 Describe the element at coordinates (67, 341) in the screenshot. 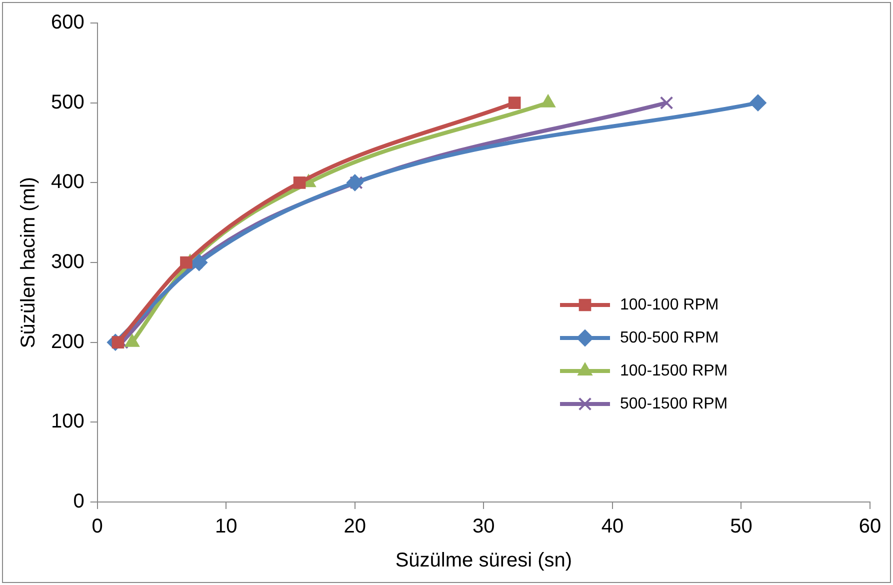

I see `y-tick-label: 200` at that location.